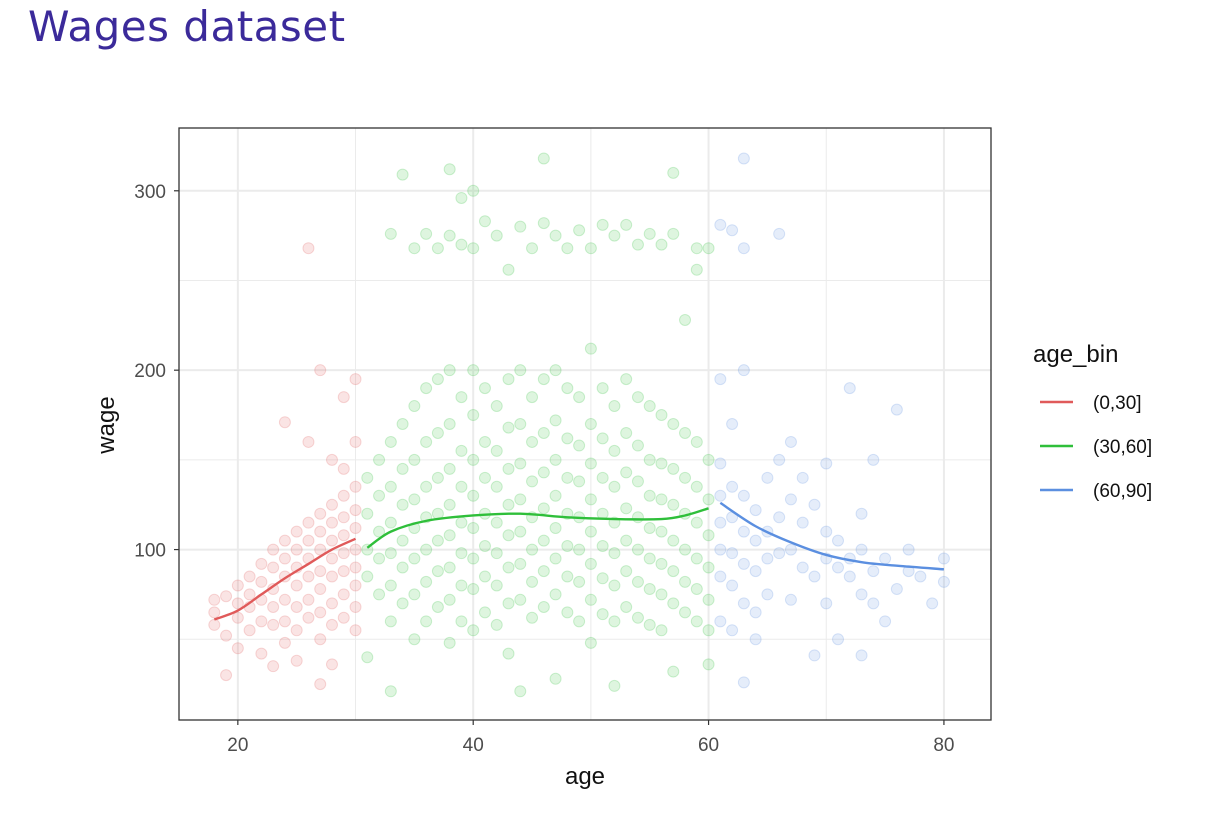  What do you see at coordinates (585, 776) in the screenshot?
I see `x-axis-title: age` at bounding box center [585, 776].